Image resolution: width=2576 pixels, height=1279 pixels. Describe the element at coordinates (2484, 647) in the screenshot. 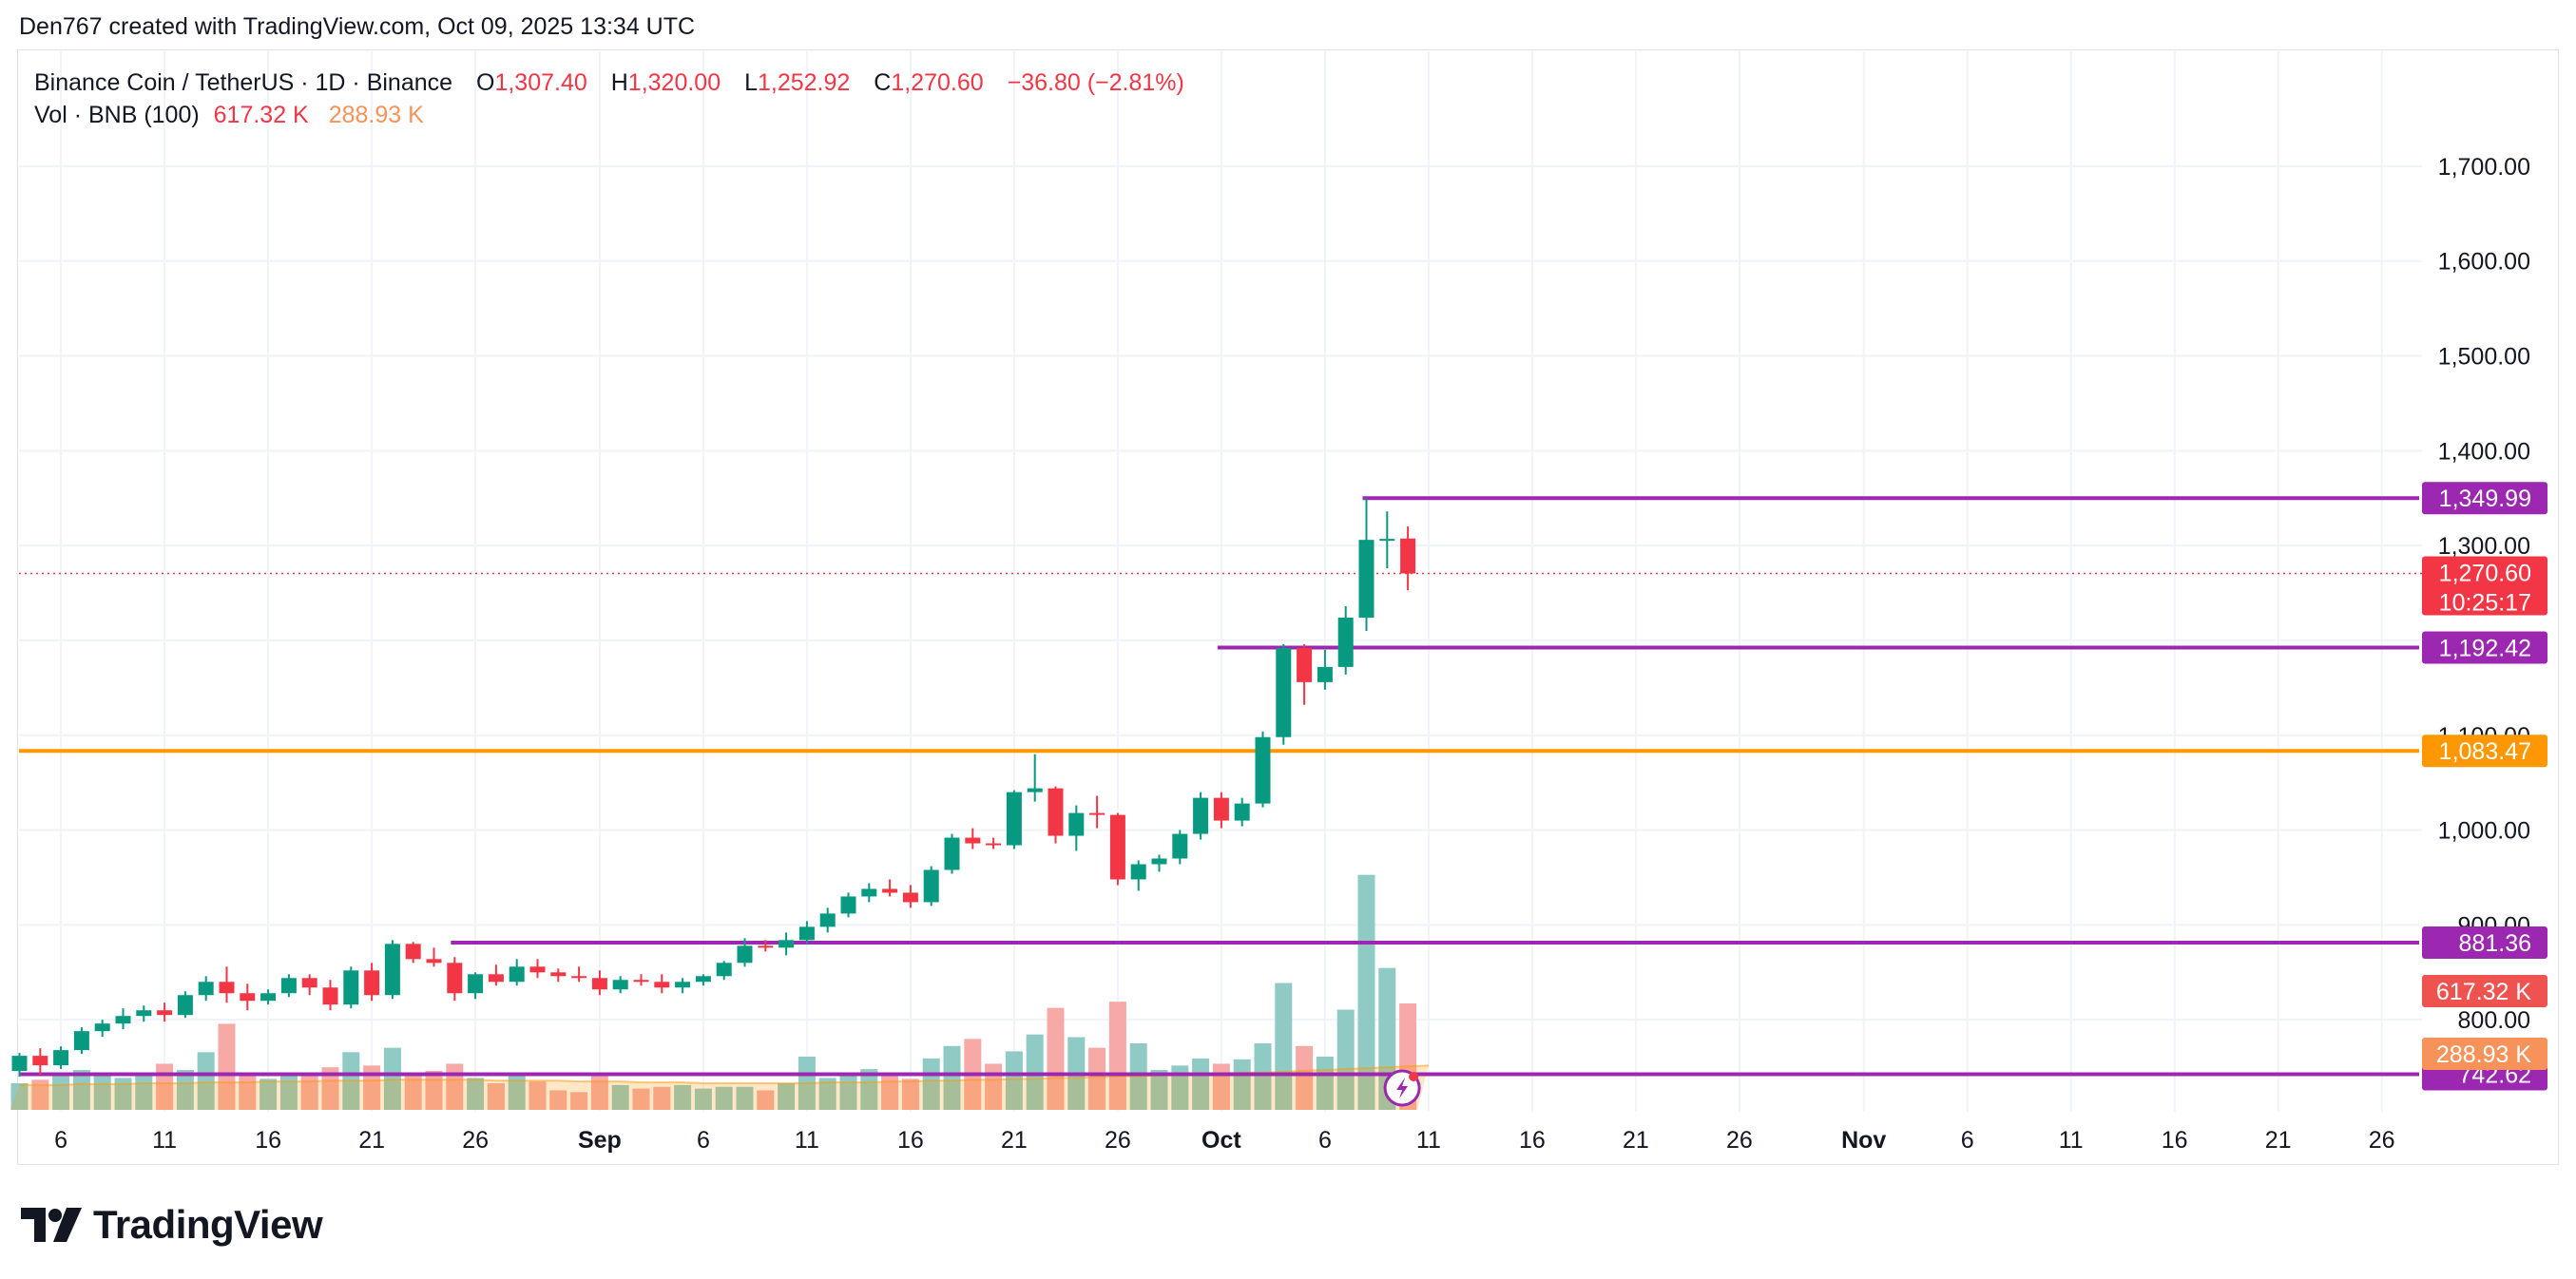

I see `level-price-tag` at that location.